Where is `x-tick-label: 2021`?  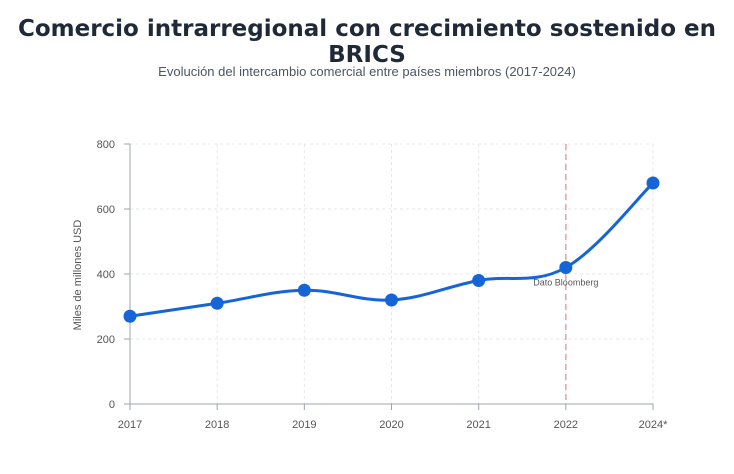
x-tick-label: 2021 is located at coordinates (478, 425).